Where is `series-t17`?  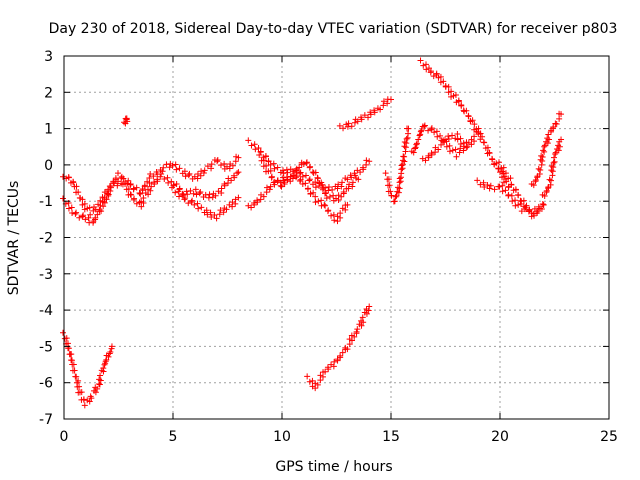 series-t17 is located at coordinates (546, 149).